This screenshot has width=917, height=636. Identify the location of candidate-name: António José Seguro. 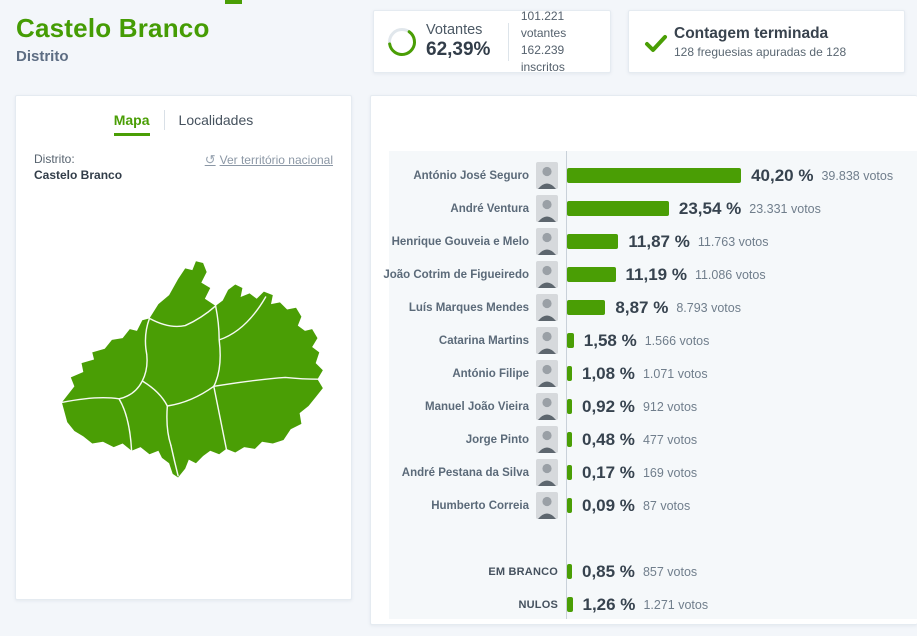
(471, 175).